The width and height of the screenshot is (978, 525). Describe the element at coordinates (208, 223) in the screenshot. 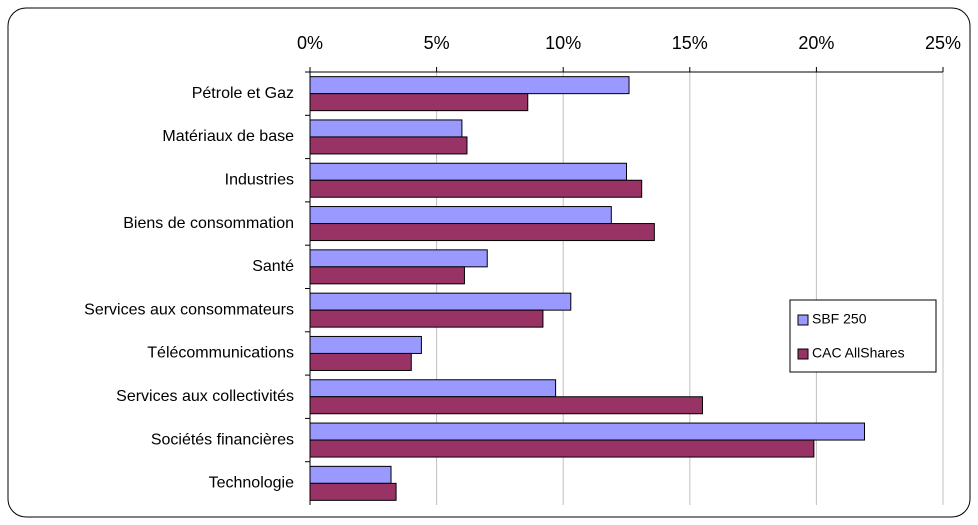

I see `y-tick-label: Biens de consommation` at that location.